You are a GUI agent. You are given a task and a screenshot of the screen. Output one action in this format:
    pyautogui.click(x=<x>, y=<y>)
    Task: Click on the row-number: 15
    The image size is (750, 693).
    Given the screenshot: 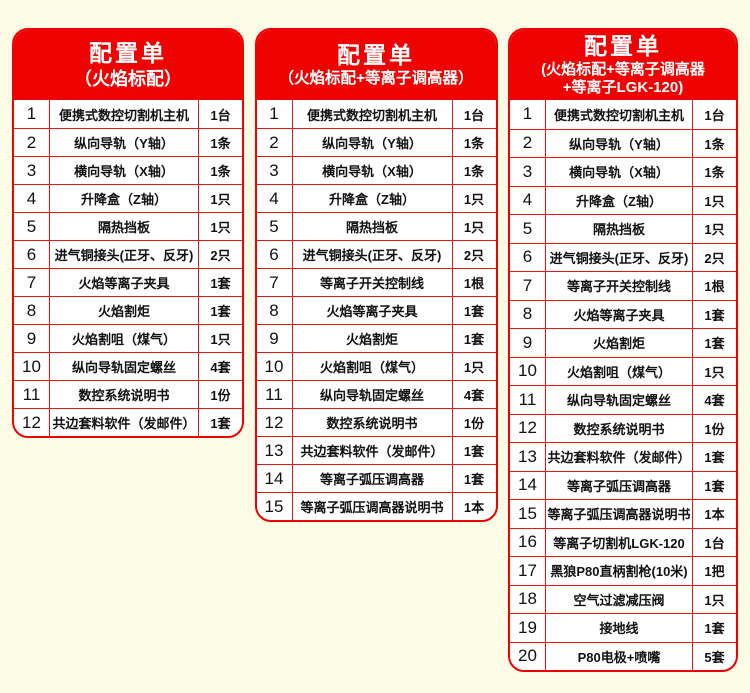 What is the action you would take?
    pyautogui.click(x=528, y=514)
    